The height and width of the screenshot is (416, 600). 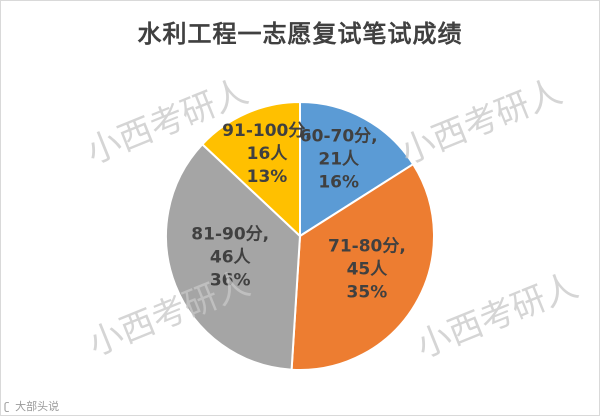 I want to click on pie-slice-label: 71-80分, 45人 35%, so click(x=367, y=270).